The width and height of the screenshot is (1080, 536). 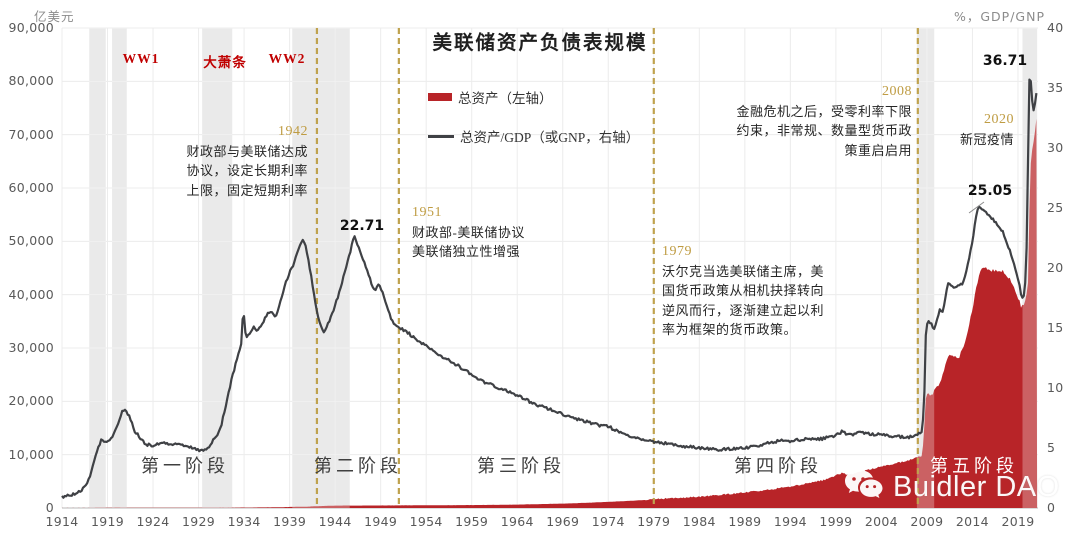 What do you see at coordinates (293, 131) in the screenshot?
I see `event-year-label: 1942` at bounding box center [293, 131].